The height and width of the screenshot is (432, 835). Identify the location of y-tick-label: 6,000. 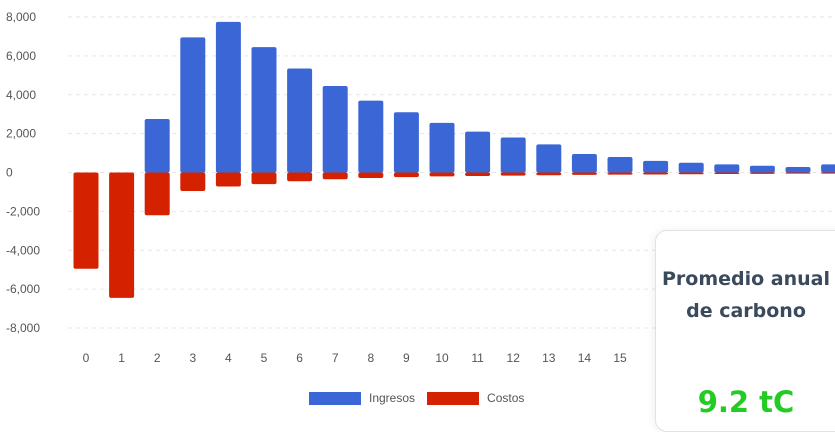
(21, 56).